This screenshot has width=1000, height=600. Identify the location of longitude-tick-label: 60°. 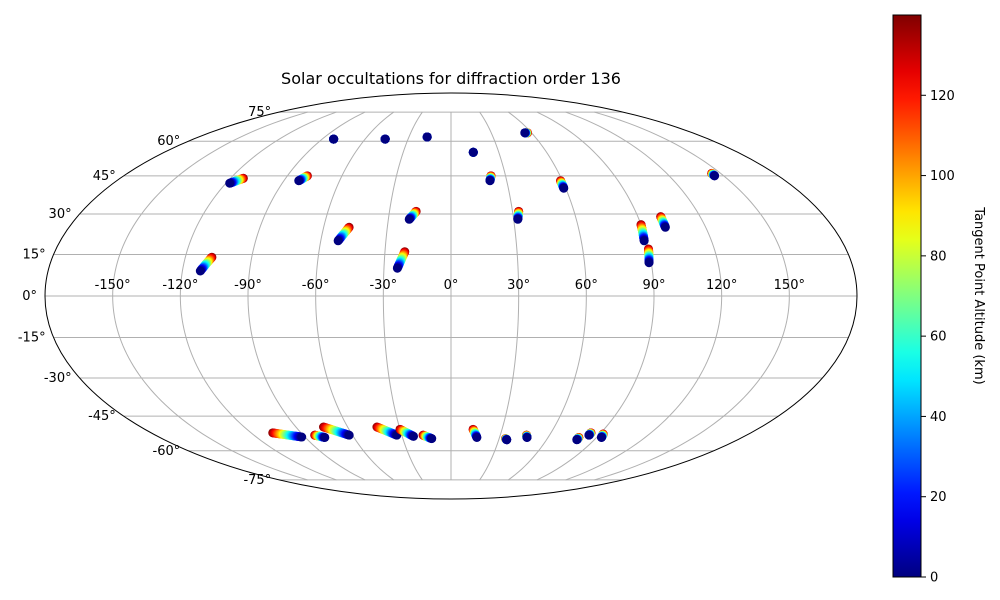
(586, 285).